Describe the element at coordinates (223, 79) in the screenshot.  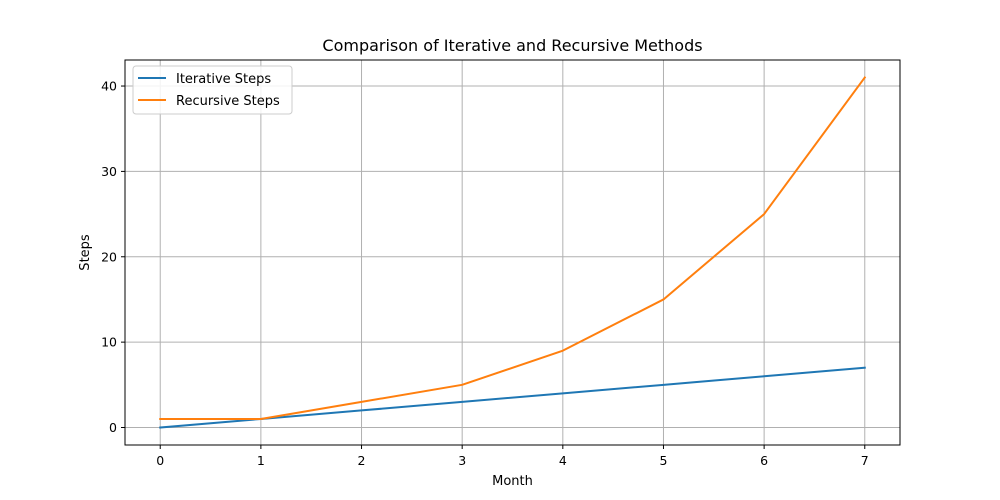
I see `legend-label-0: Iterative Steps` at that location.